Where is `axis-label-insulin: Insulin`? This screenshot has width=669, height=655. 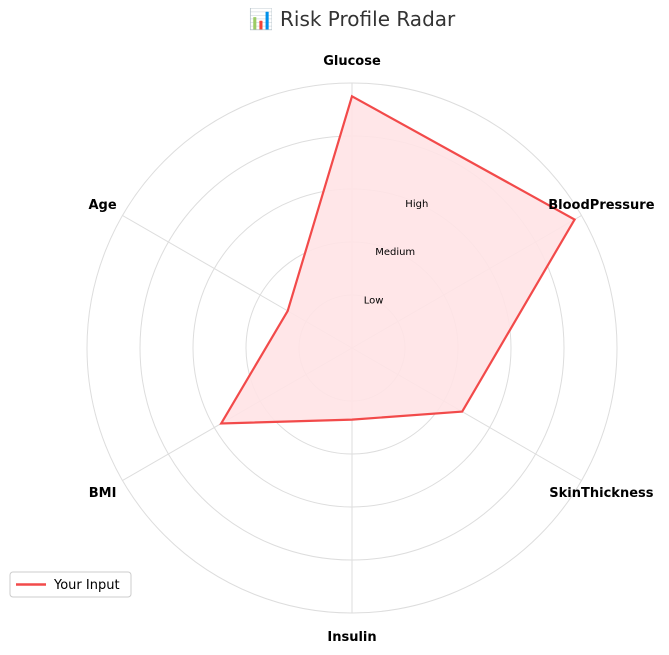
axis-label-insulin: Insulin is located at coordinates (351, 637).